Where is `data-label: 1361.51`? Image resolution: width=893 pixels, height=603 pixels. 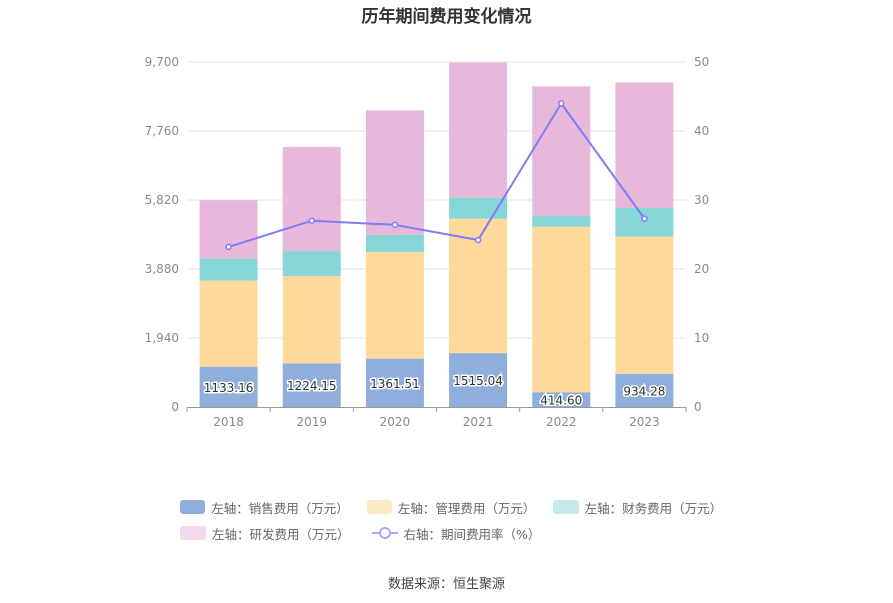 data-label: 1361.51 is located at coordinates (395, 384).